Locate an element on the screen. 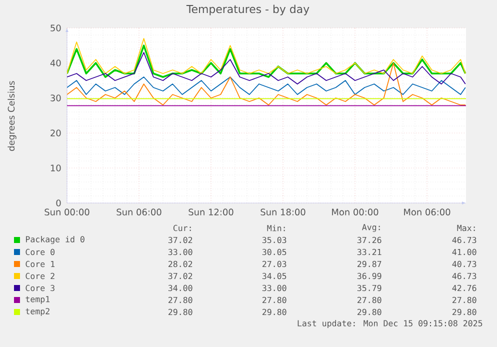  x-tick-label: Sun 00:00 is located at coordinates (67, 212).